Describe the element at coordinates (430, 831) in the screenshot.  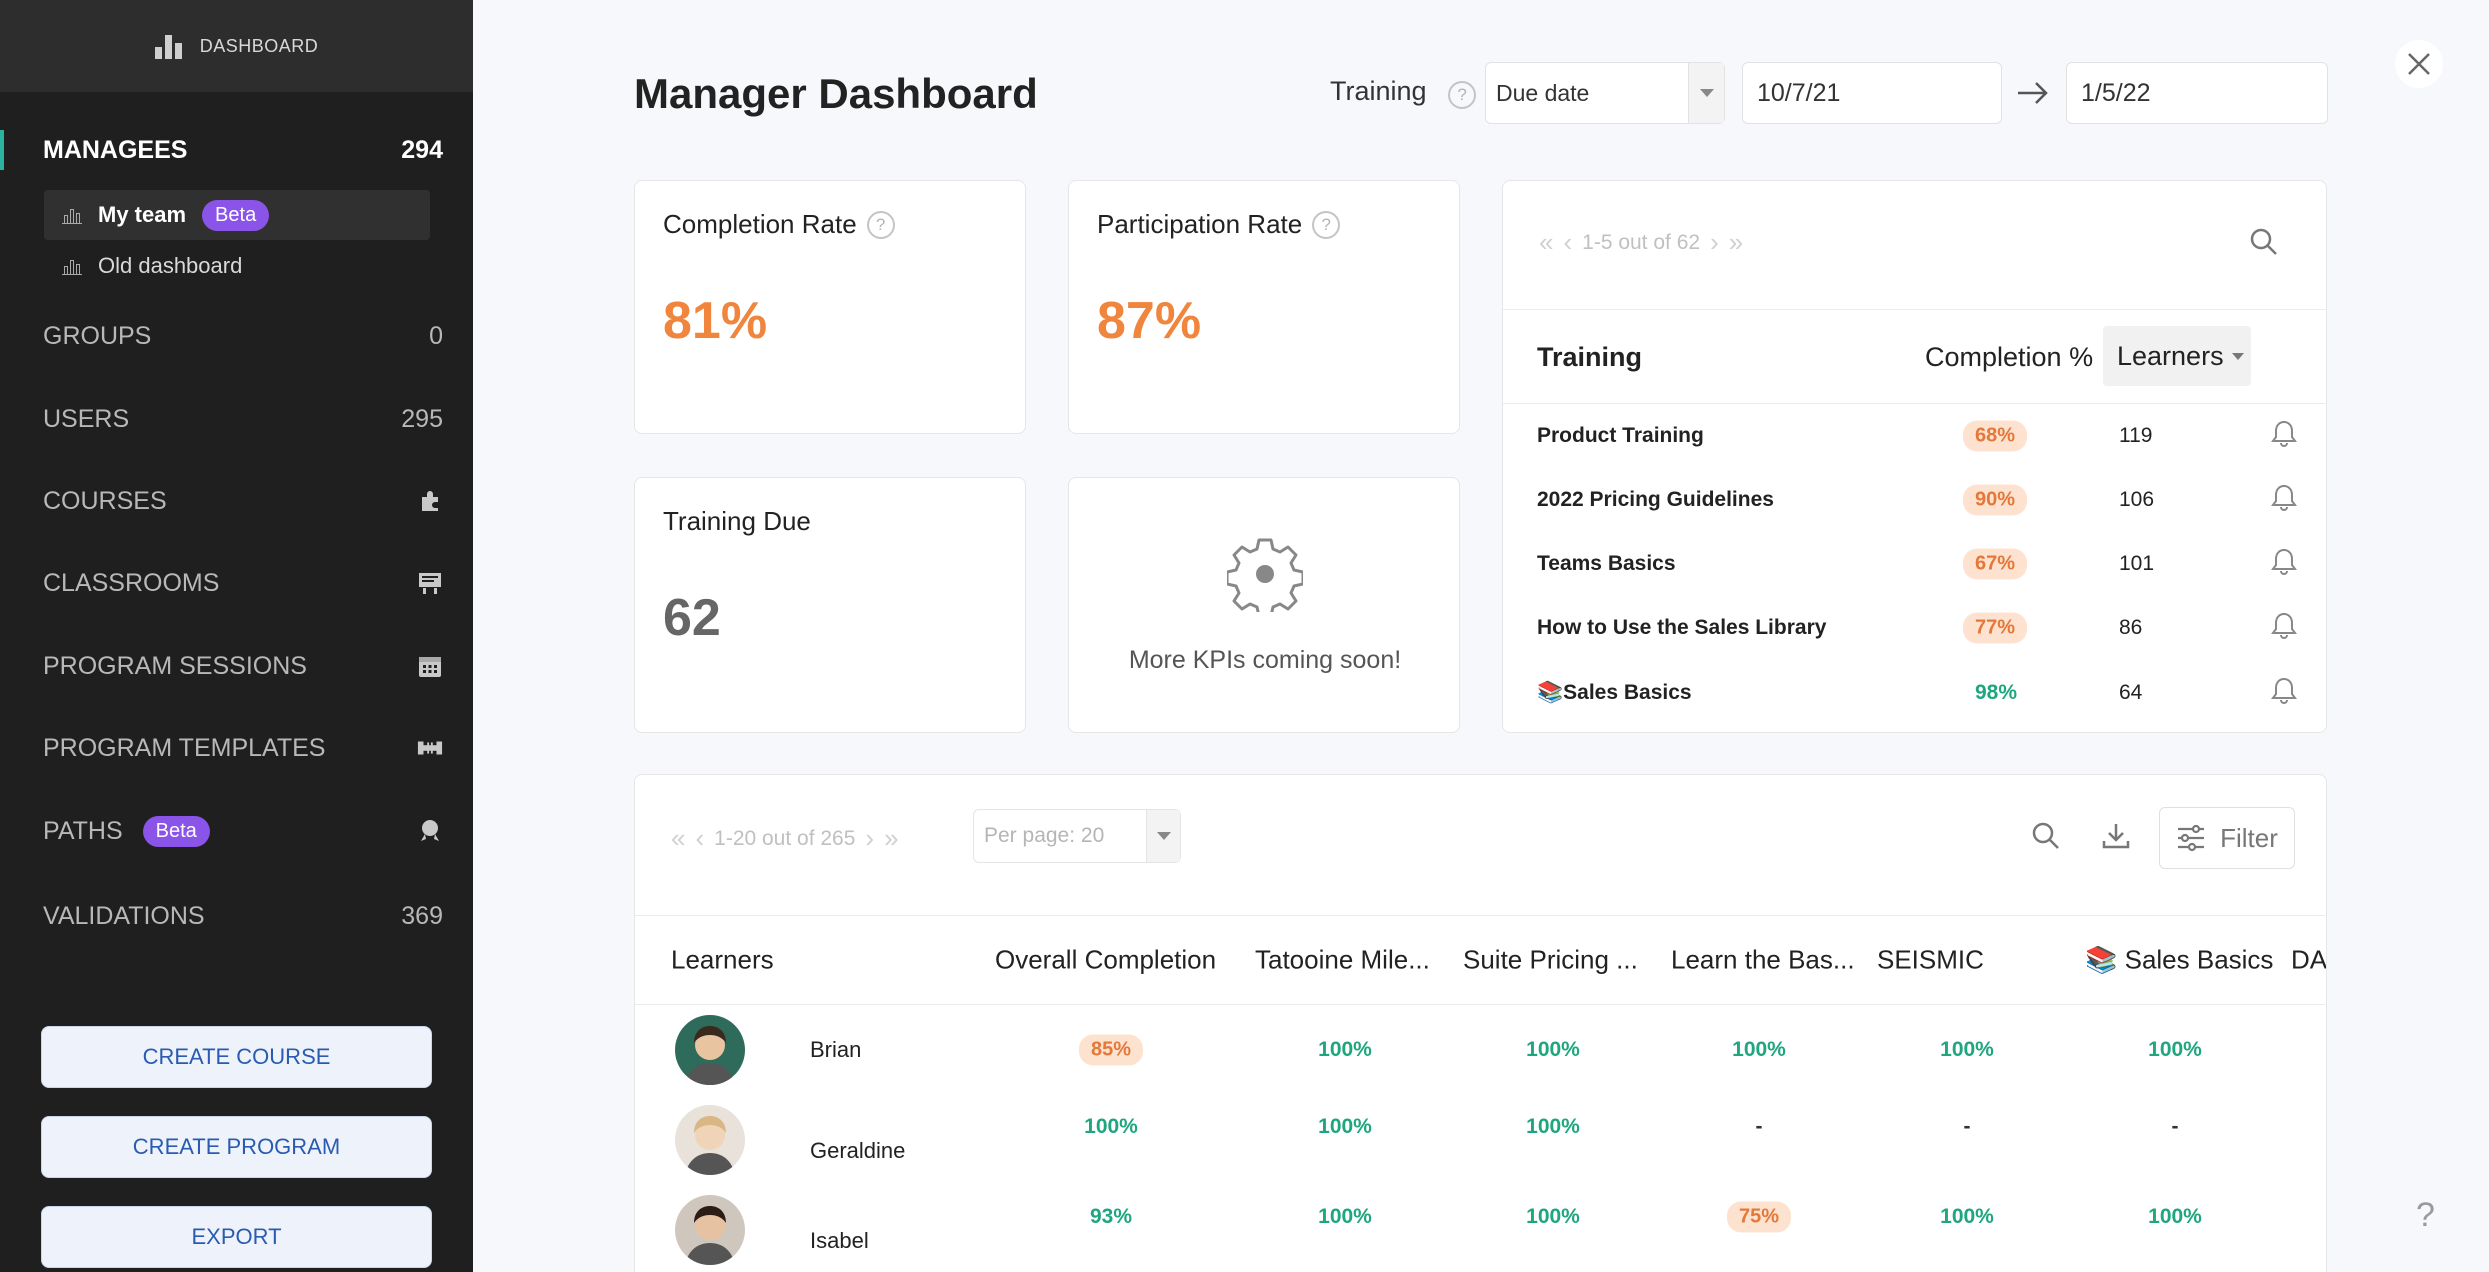
I see `rocket-icon` at that location.